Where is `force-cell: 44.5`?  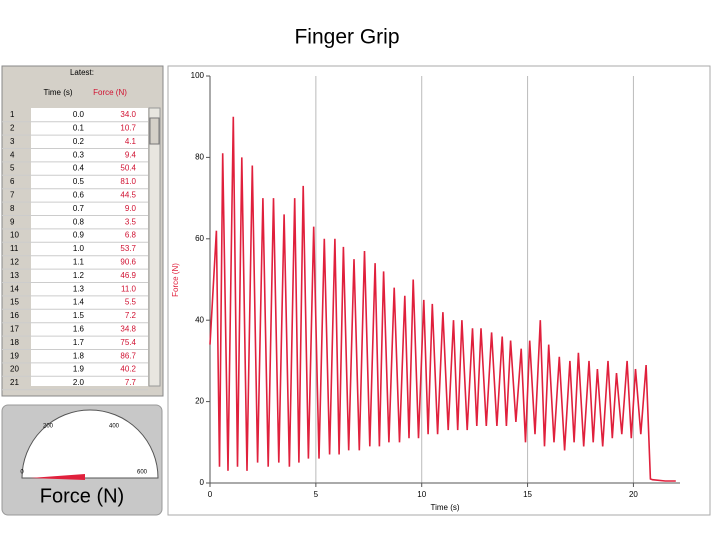
force-cell: 44.5 is located at coordinates (128, 195).